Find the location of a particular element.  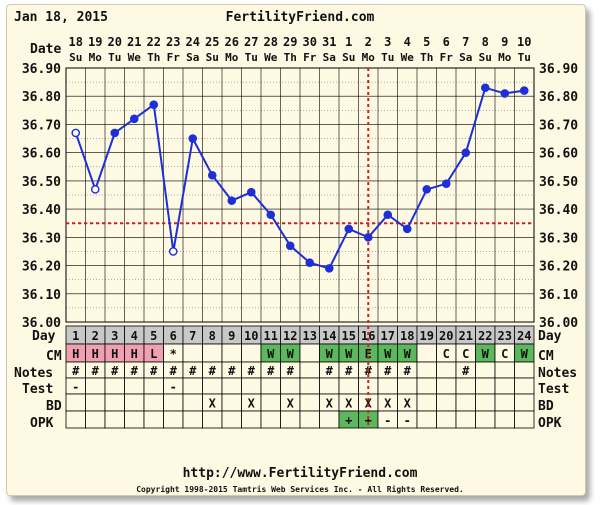

cm-cell: C is located at coordinates (446, 354).